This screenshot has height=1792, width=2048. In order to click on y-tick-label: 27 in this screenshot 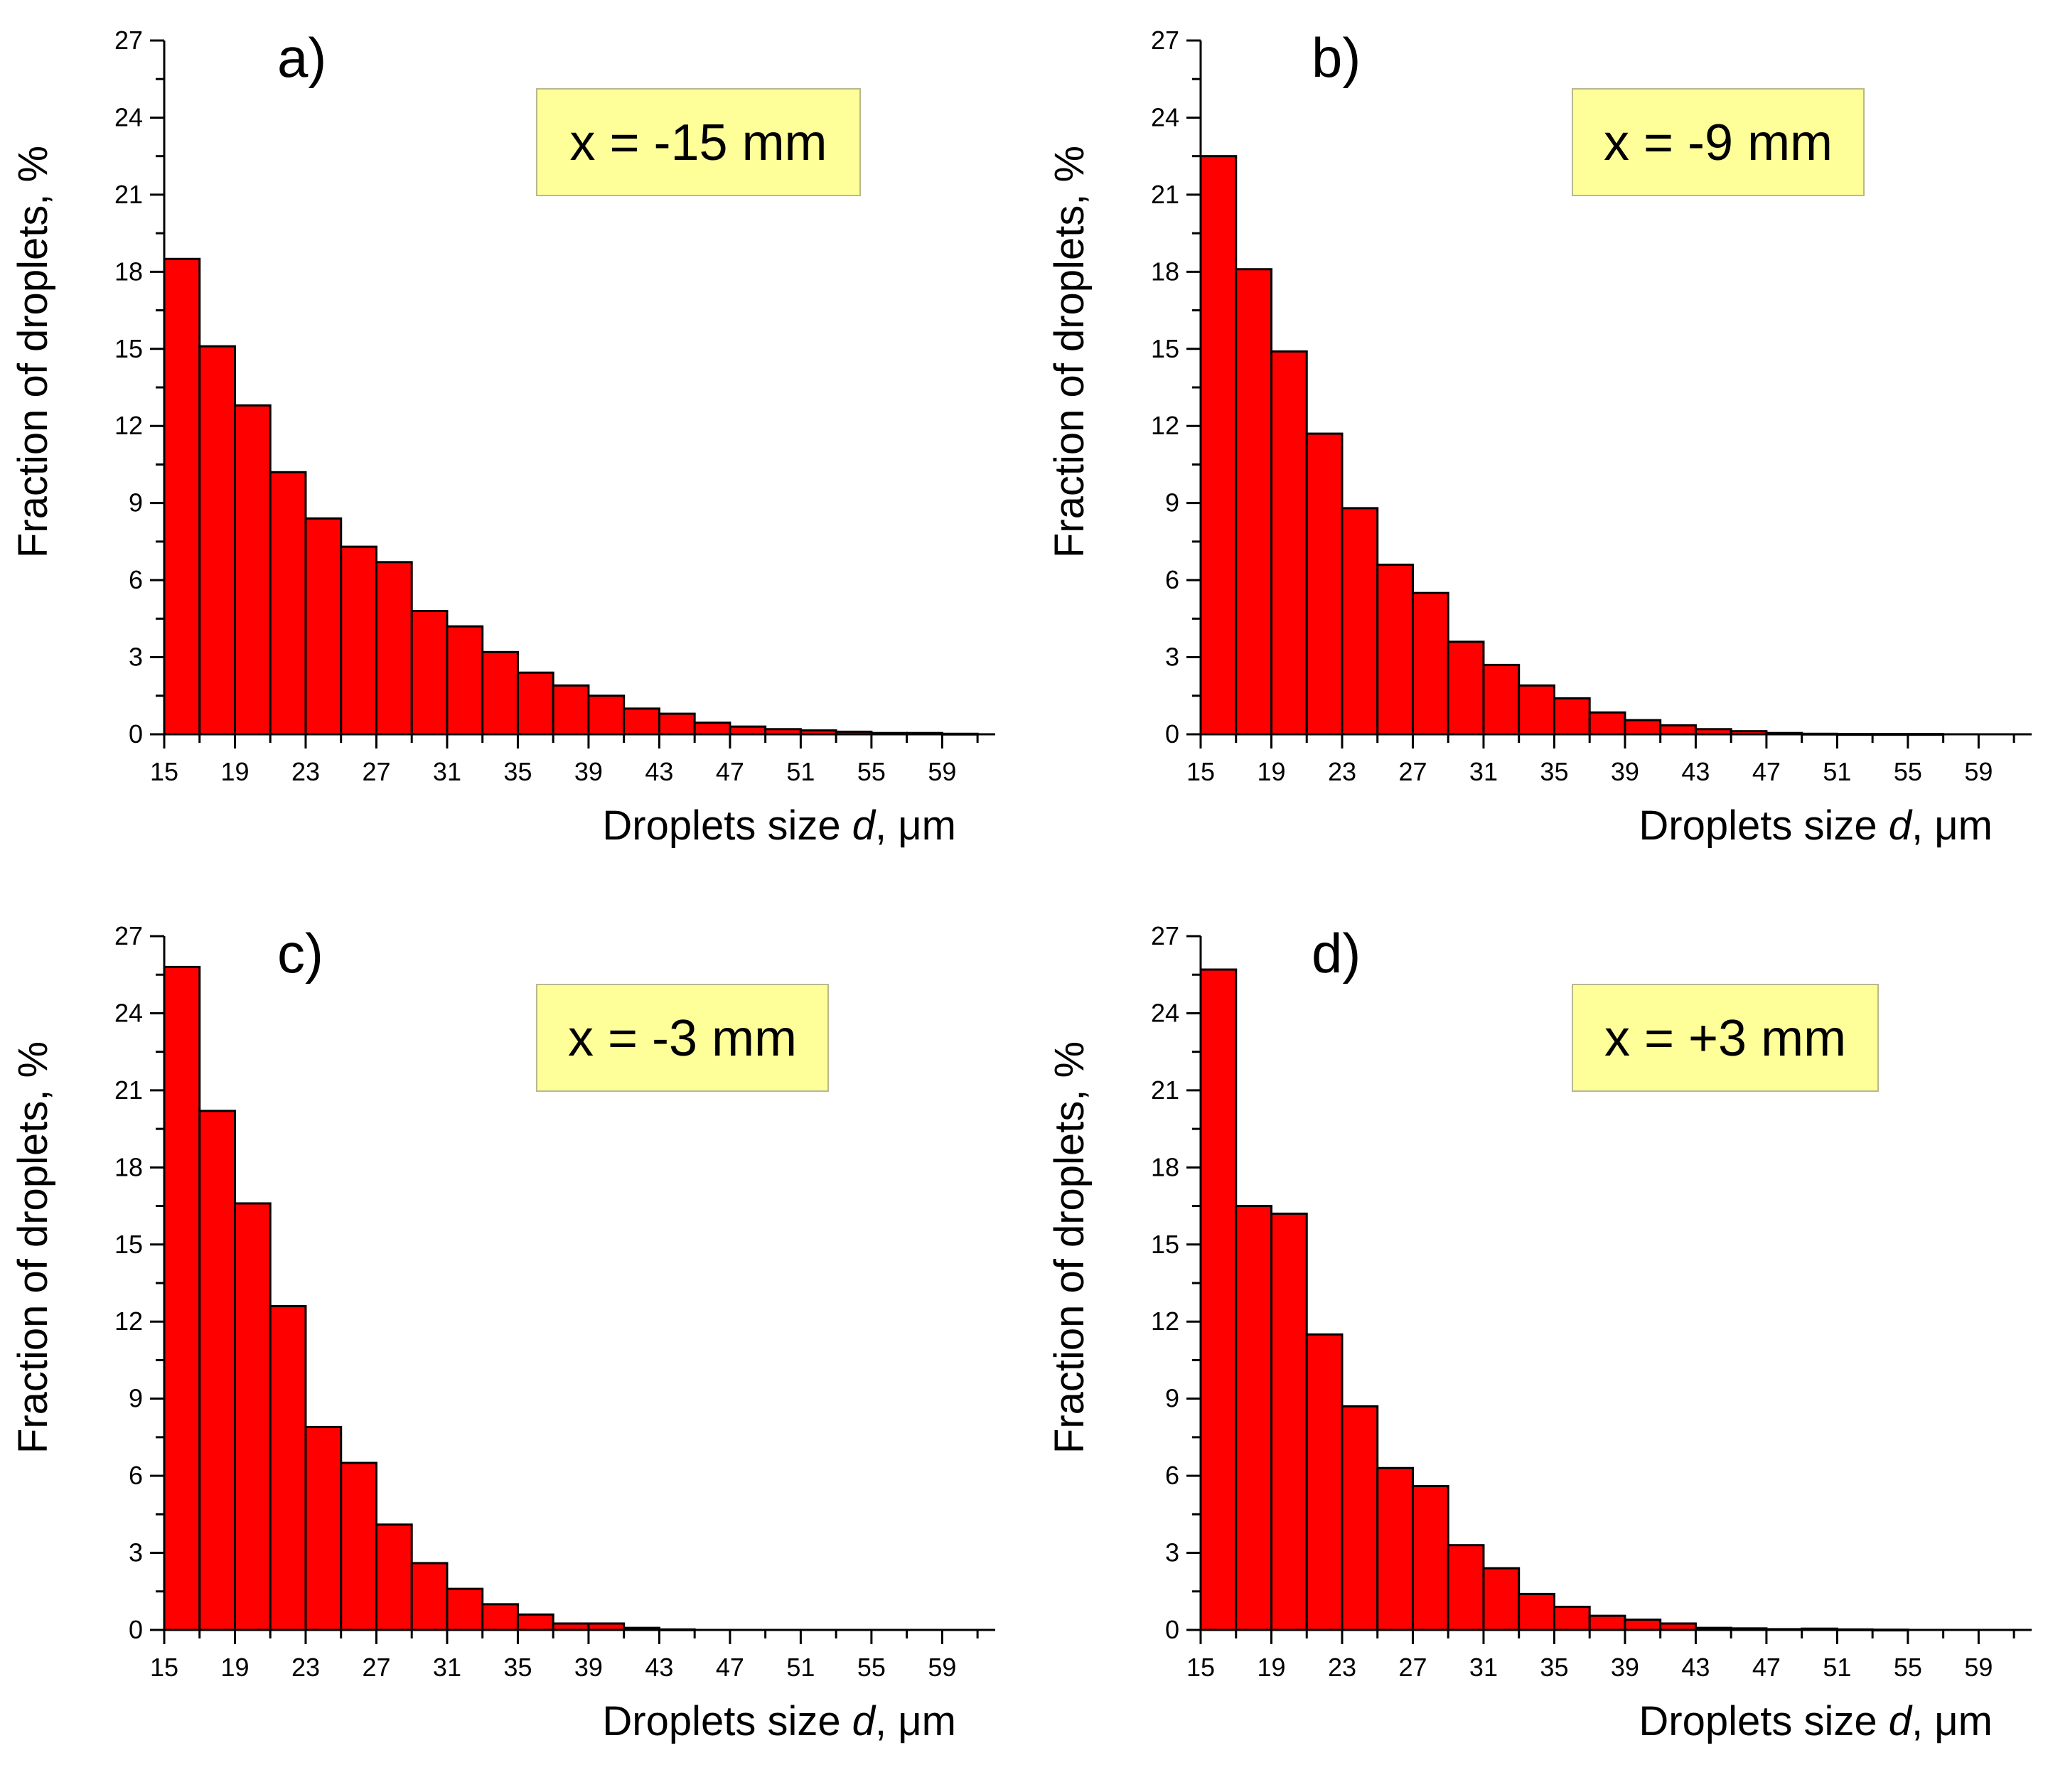, I will do `click(1165, 935)`.